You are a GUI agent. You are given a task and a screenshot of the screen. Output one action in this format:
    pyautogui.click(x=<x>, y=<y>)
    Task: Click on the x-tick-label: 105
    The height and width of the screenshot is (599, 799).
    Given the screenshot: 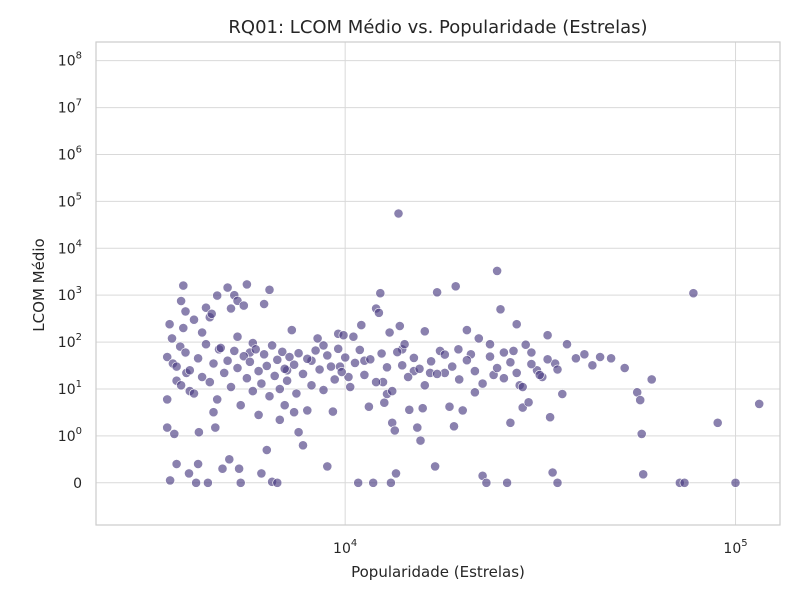 What is the action you would take?
    pyautogui.click(x=735, y=547)
    